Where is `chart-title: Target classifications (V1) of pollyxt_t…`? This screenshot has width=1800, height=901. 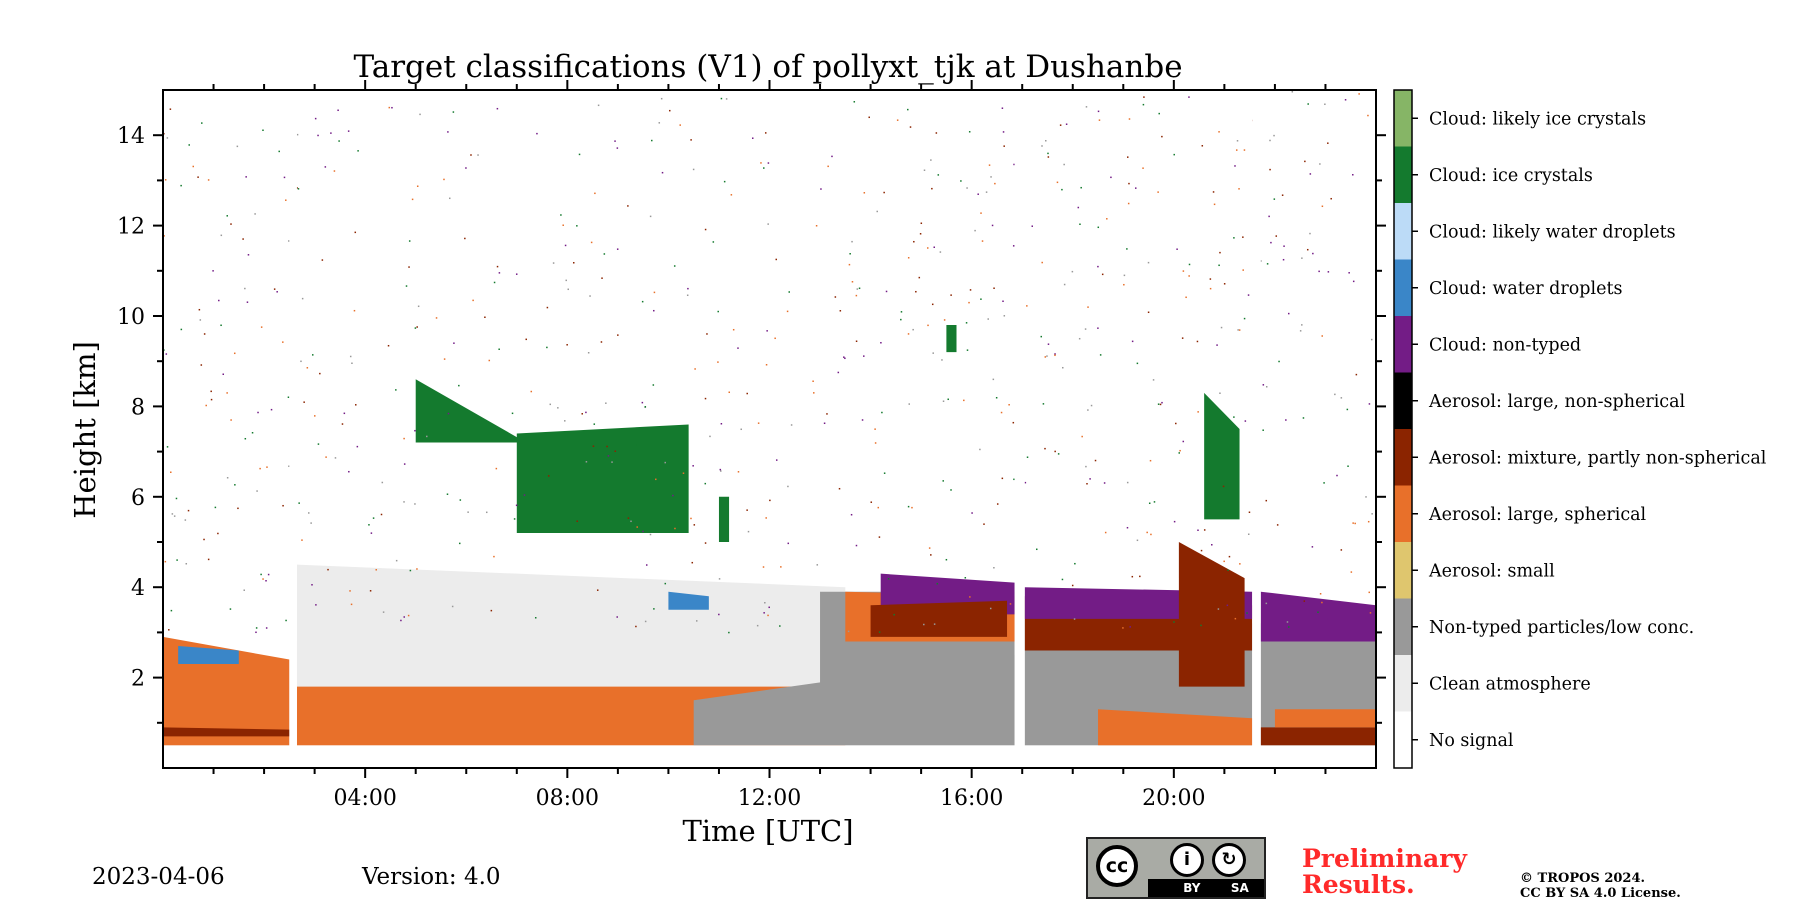
chart-title: Target classifications (V1) of pollyxt_t… is located at coordinates (767, 67).